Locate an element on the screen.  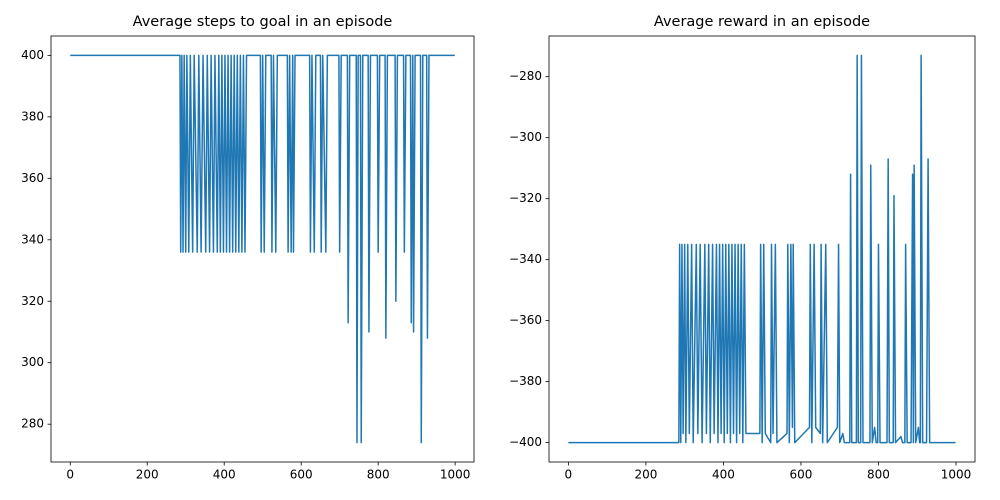
y-tick-label: −320 is located at coordinates (525, 198).